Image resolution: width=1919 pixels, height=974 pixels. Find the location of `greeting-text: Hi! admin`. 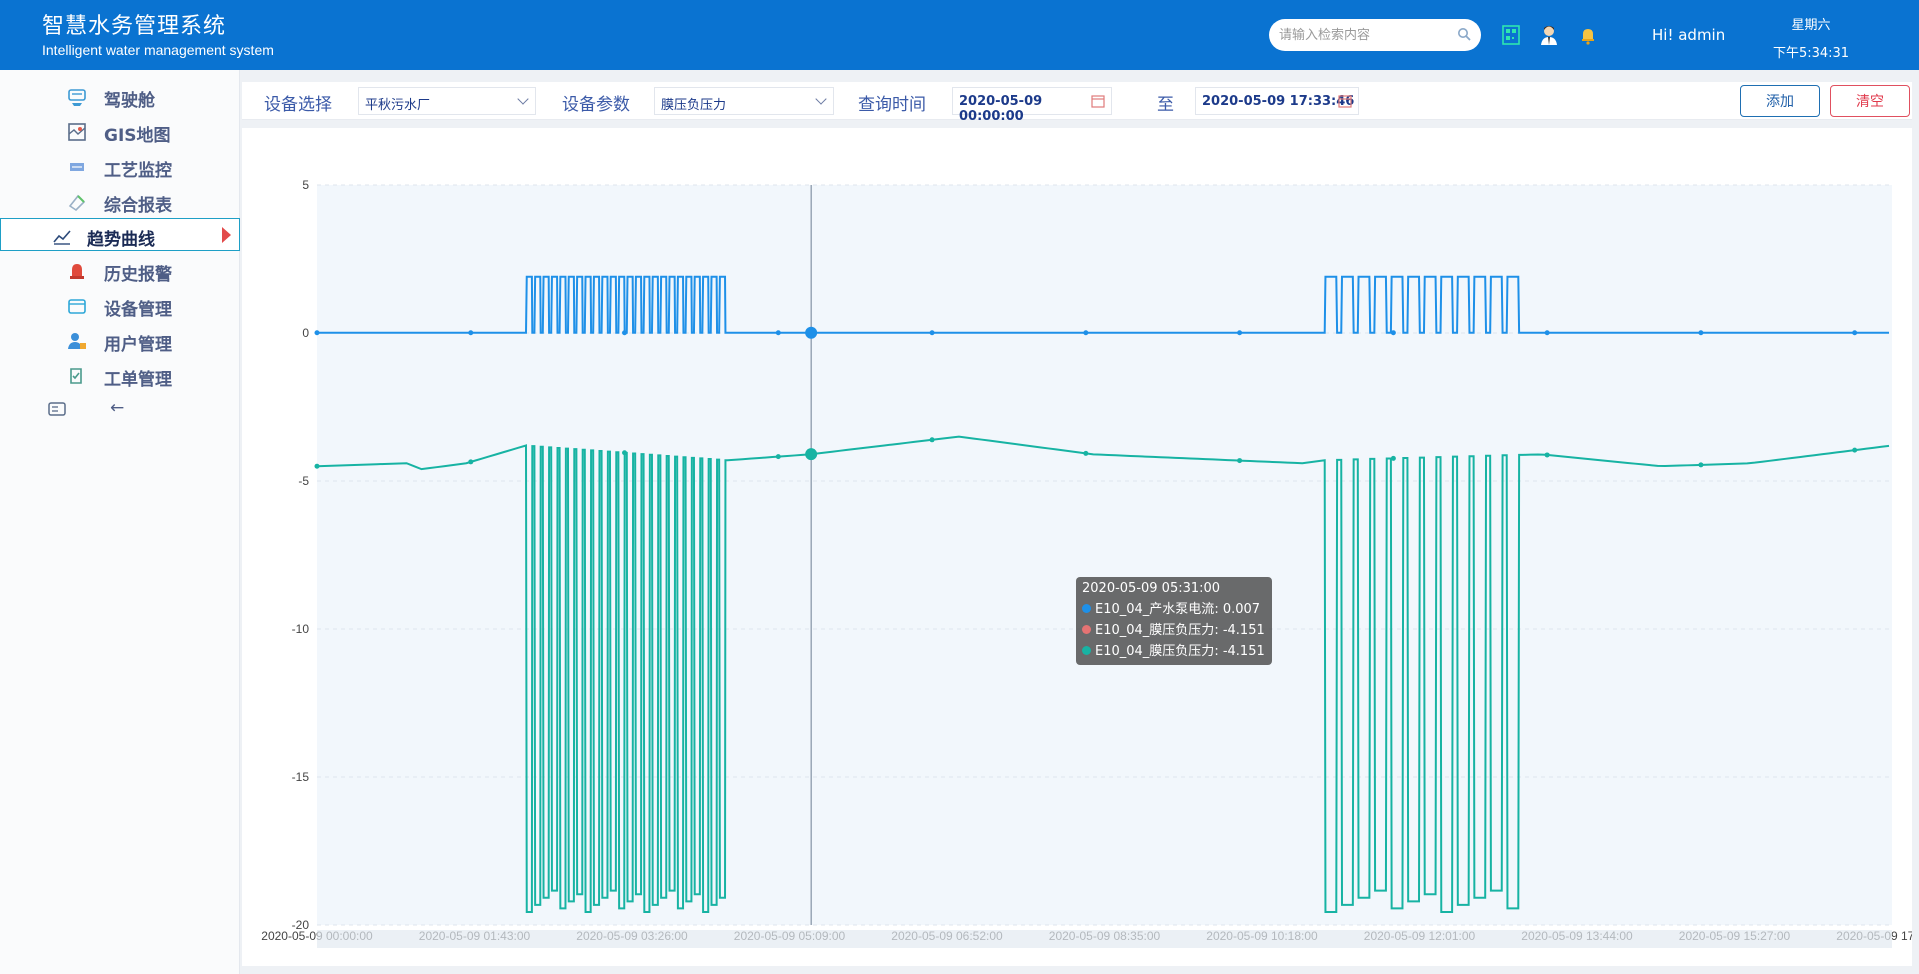

greeting-text: Hi! admin is located at coordinates (1689, 35).